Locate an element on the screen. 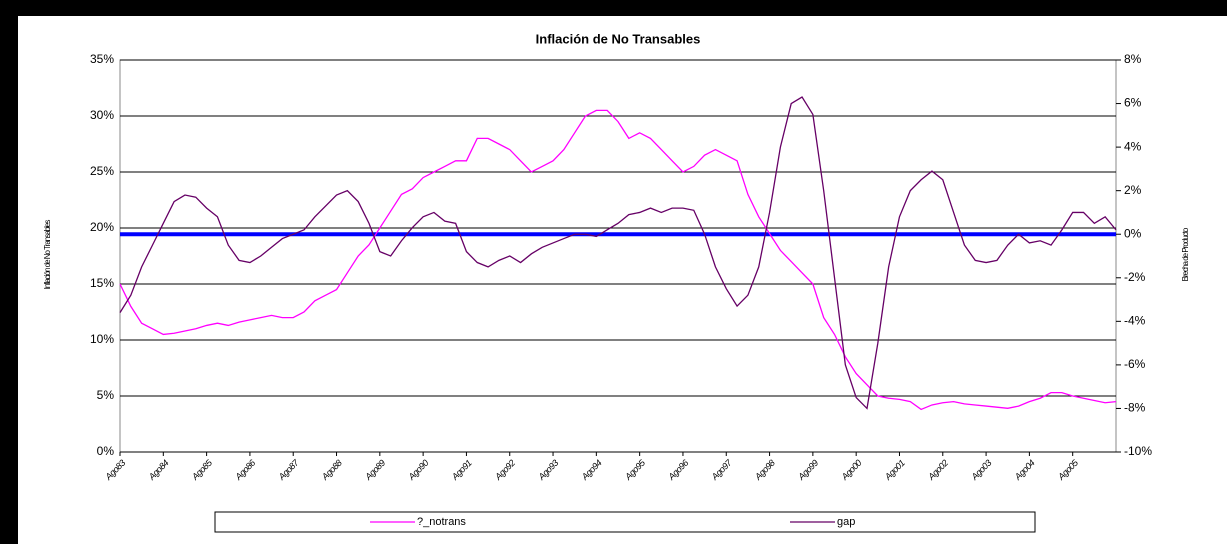 The width and height of the screenshot is (1227, 544). y2-tick-label: 0% is located at coordinates (1133, 233).